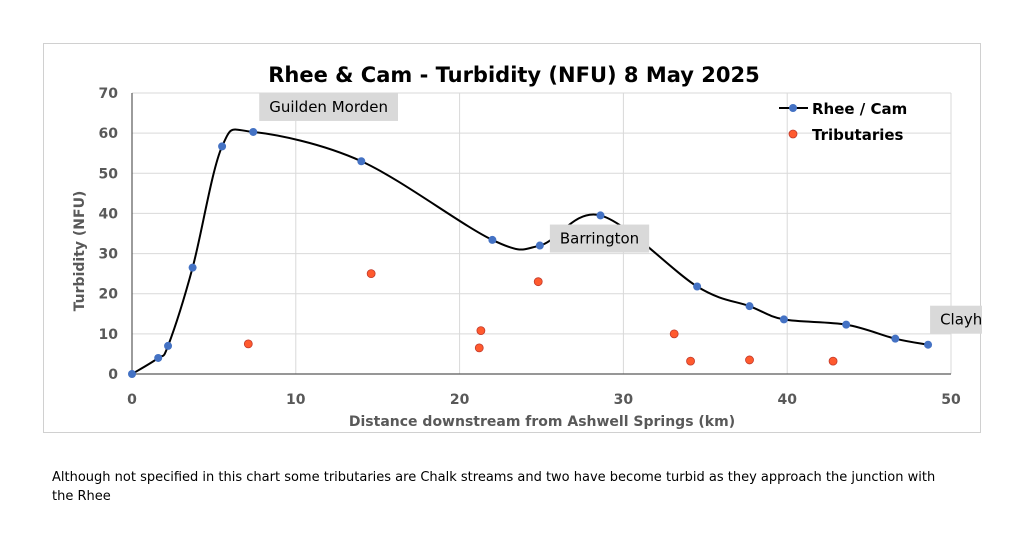  Describe the element at coordinates (793, 108) in the screenshot. I see `legend-marker-rhee-cam` at that location.